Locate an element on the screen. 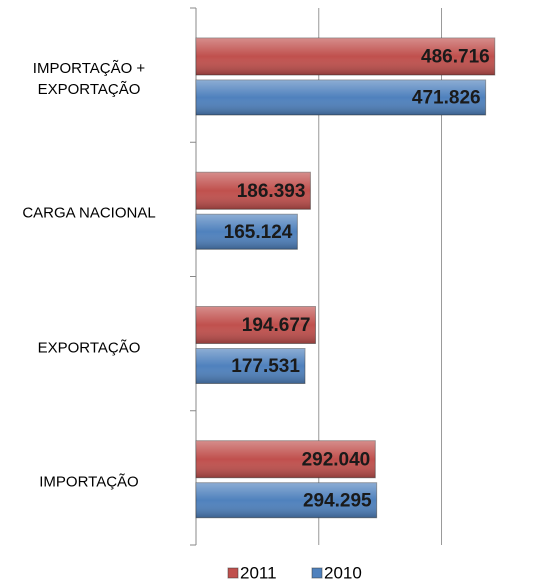 The image size is (558, 584). value-label: 471.826 is located at coordinates (446, 98).